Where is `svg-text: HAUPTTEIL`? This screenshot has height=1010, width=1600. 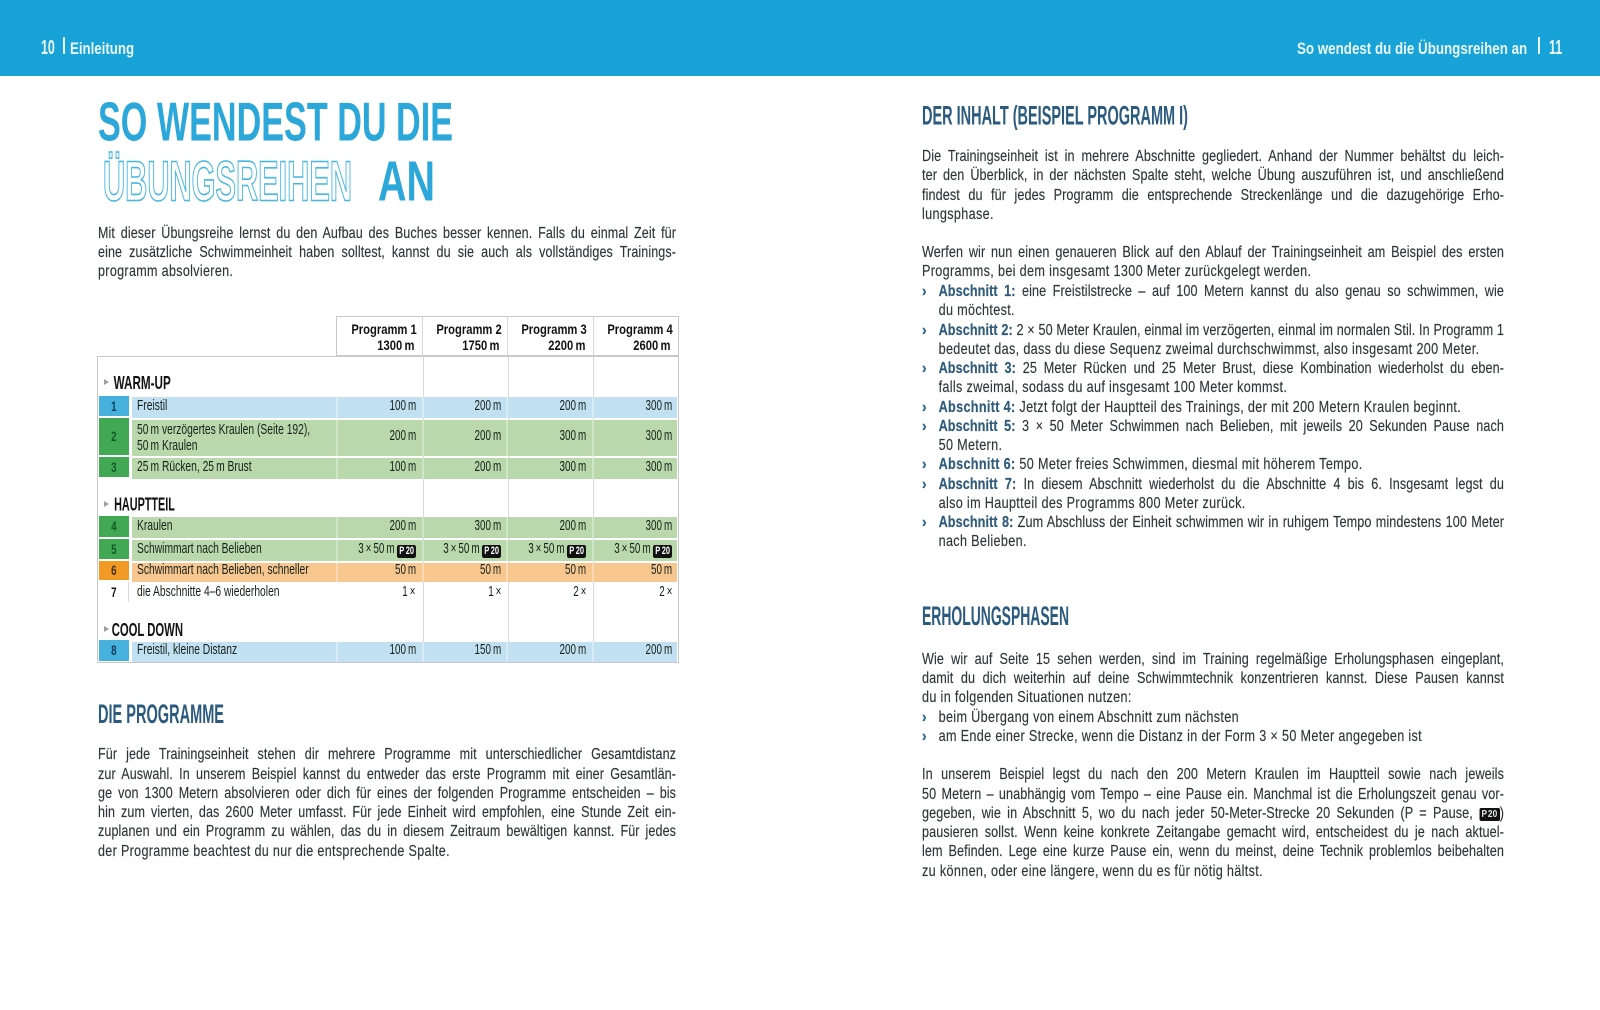 svg-text: HAUPTTEIL is located at coordinates (144, 504).